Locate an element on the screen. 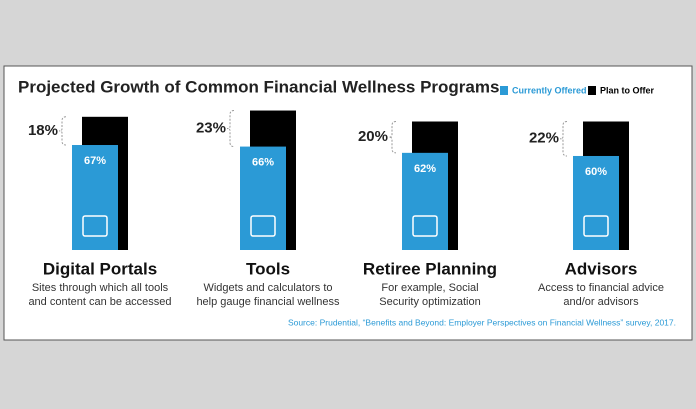 This screenshot has width=696, height=409. growth-label: 22% is located at coordinates (544, 138).